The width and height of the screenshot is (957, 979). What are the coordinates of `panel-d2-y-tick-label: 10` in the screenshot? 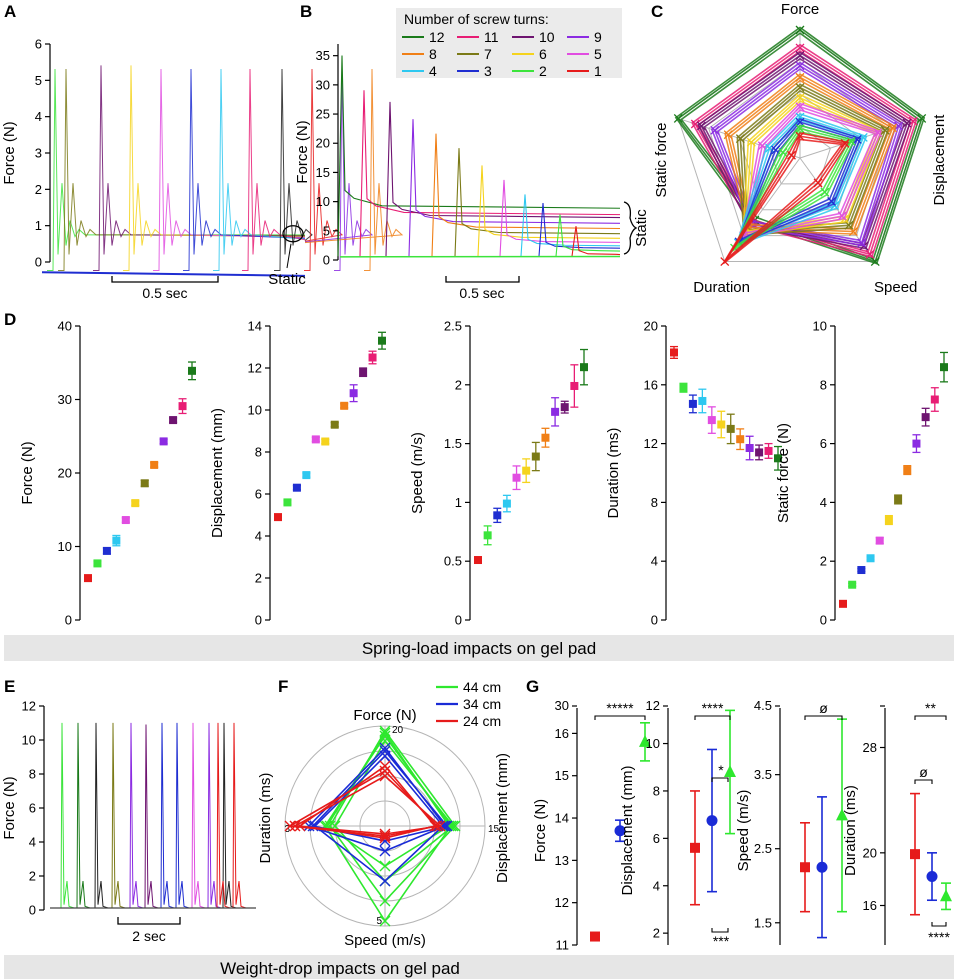 It's located at (255, 410).